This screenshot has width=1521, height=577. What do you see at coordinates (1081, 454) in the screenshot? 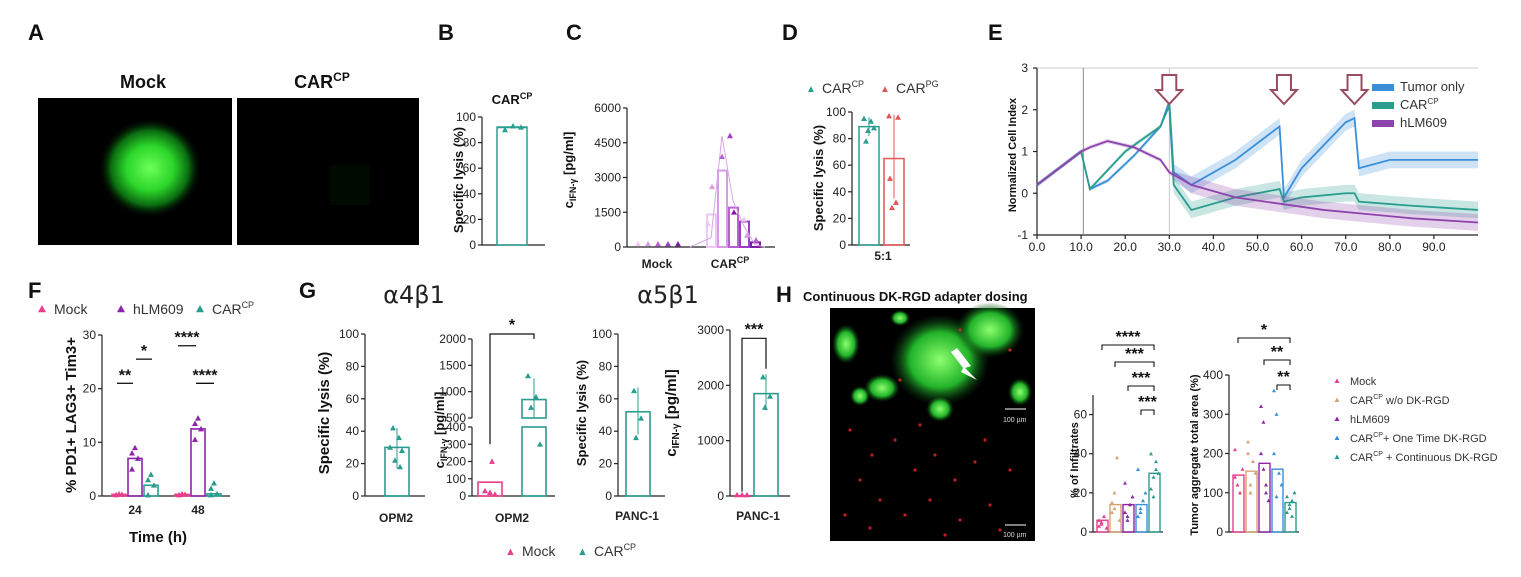
I see `h1-ytick-label: 40` at bounding box center [1081, 454].